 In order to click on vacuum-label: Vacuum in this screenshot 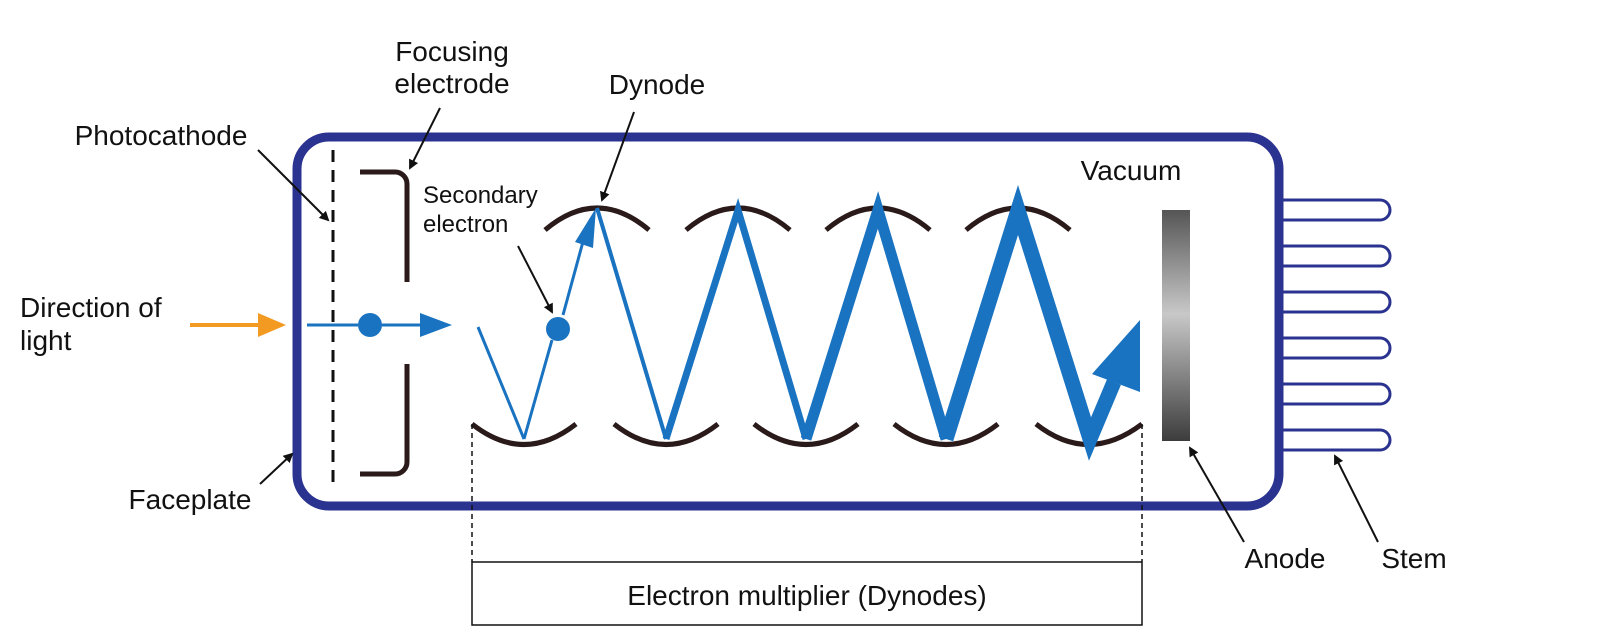, I will do `click(1131, 170)`.